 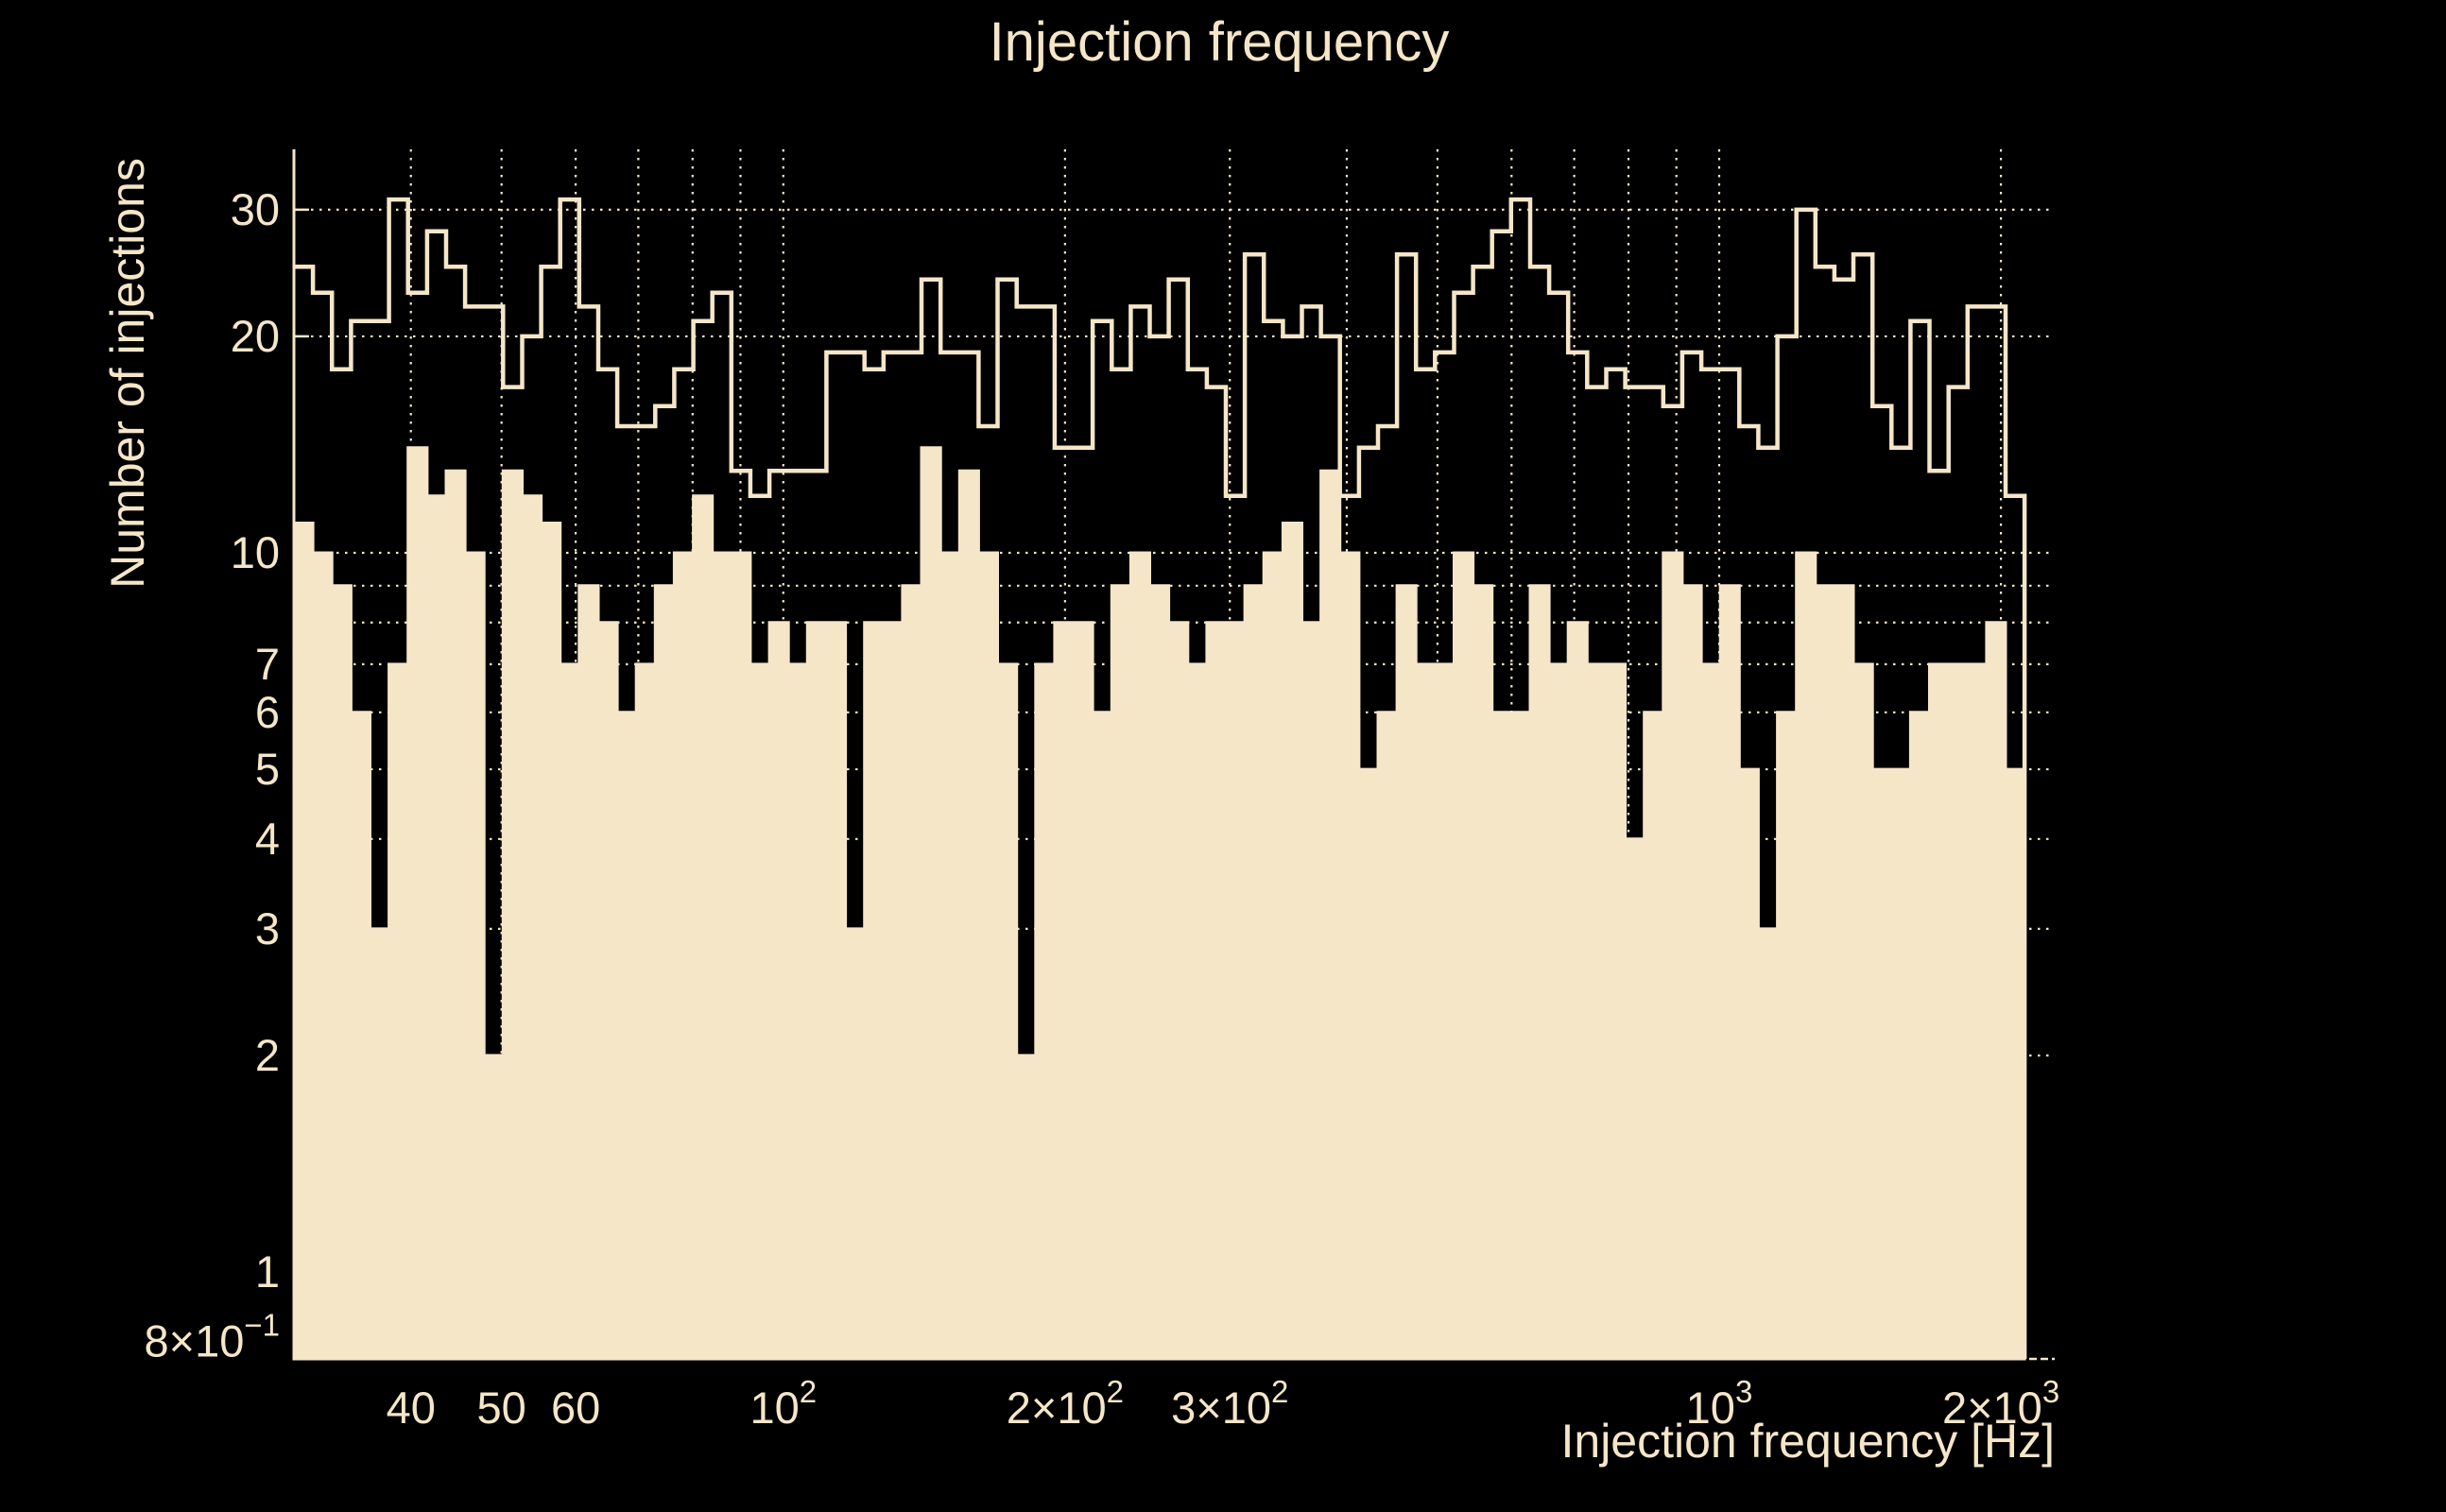 I want to click on y-tick-label: 10, so click(x=255, y=552).